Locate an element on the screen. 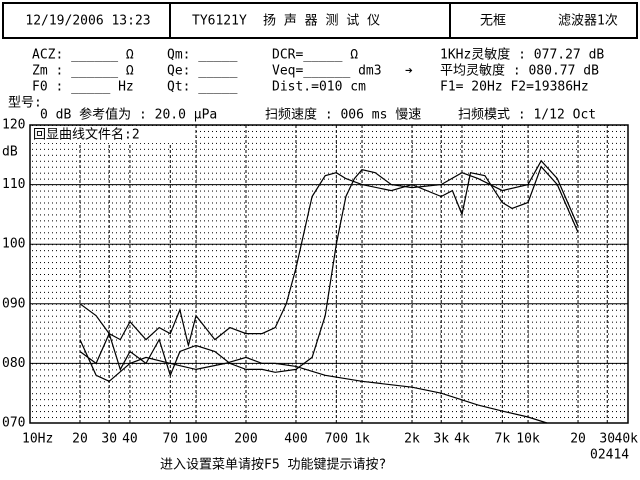  x-tick-label: 2k is located at coordinates (412, 439).